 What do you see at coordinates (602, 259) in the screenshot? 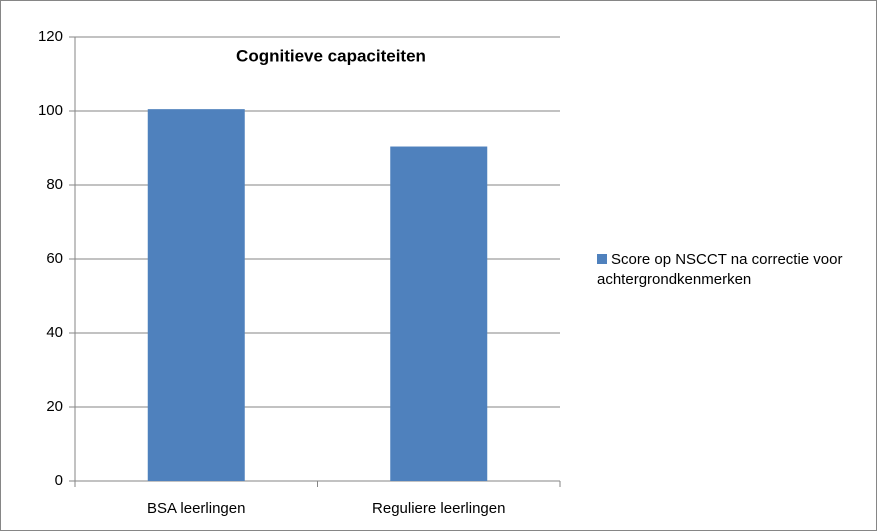
I see `legend-swatch` at bounding box center [602, 259].